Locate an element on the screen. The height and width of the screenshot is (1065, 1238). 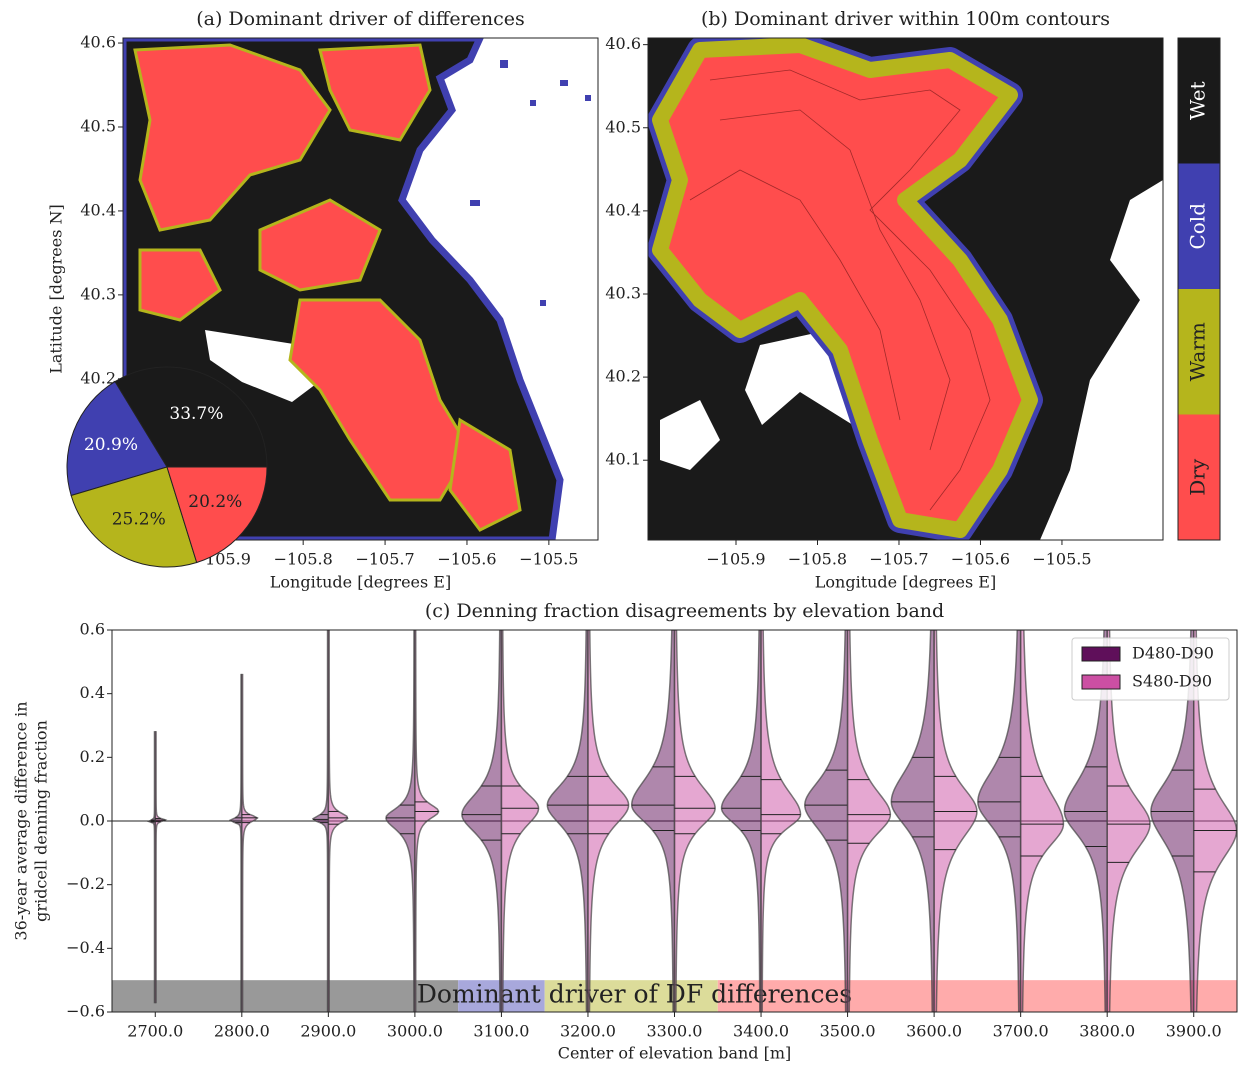
x-tick-label: 2800.0 is located at coordinates (242, 1031).